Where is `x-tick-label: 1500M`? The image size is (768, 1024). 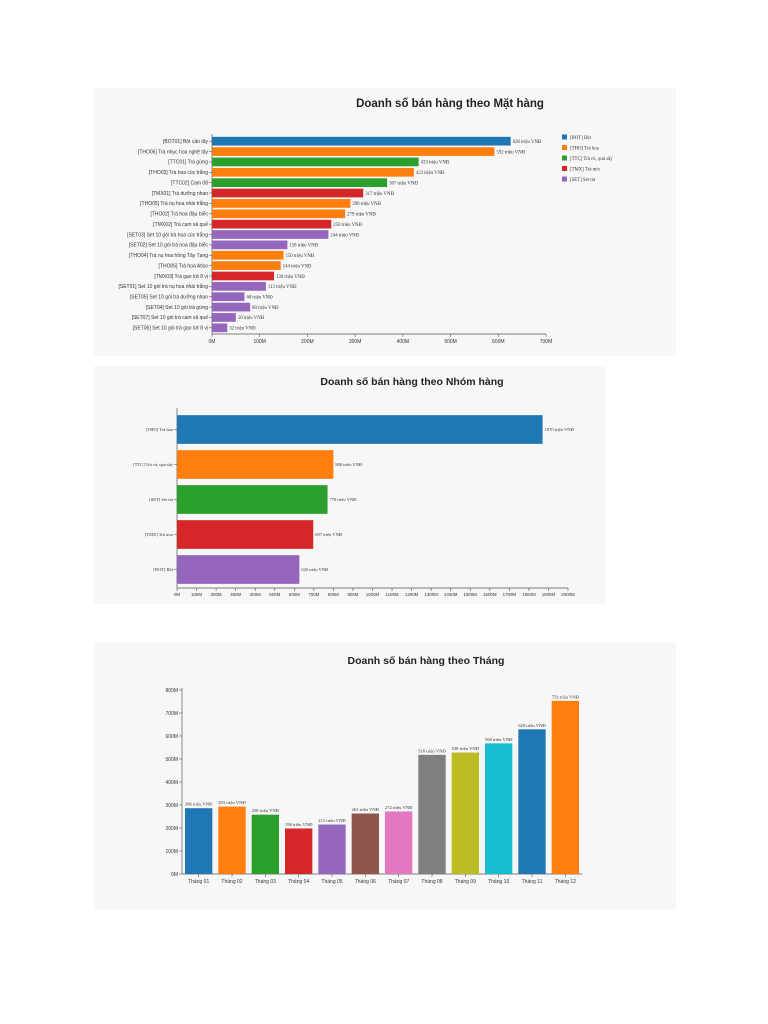
x-tick-label: 1500M is located at coordinates (471, 594).